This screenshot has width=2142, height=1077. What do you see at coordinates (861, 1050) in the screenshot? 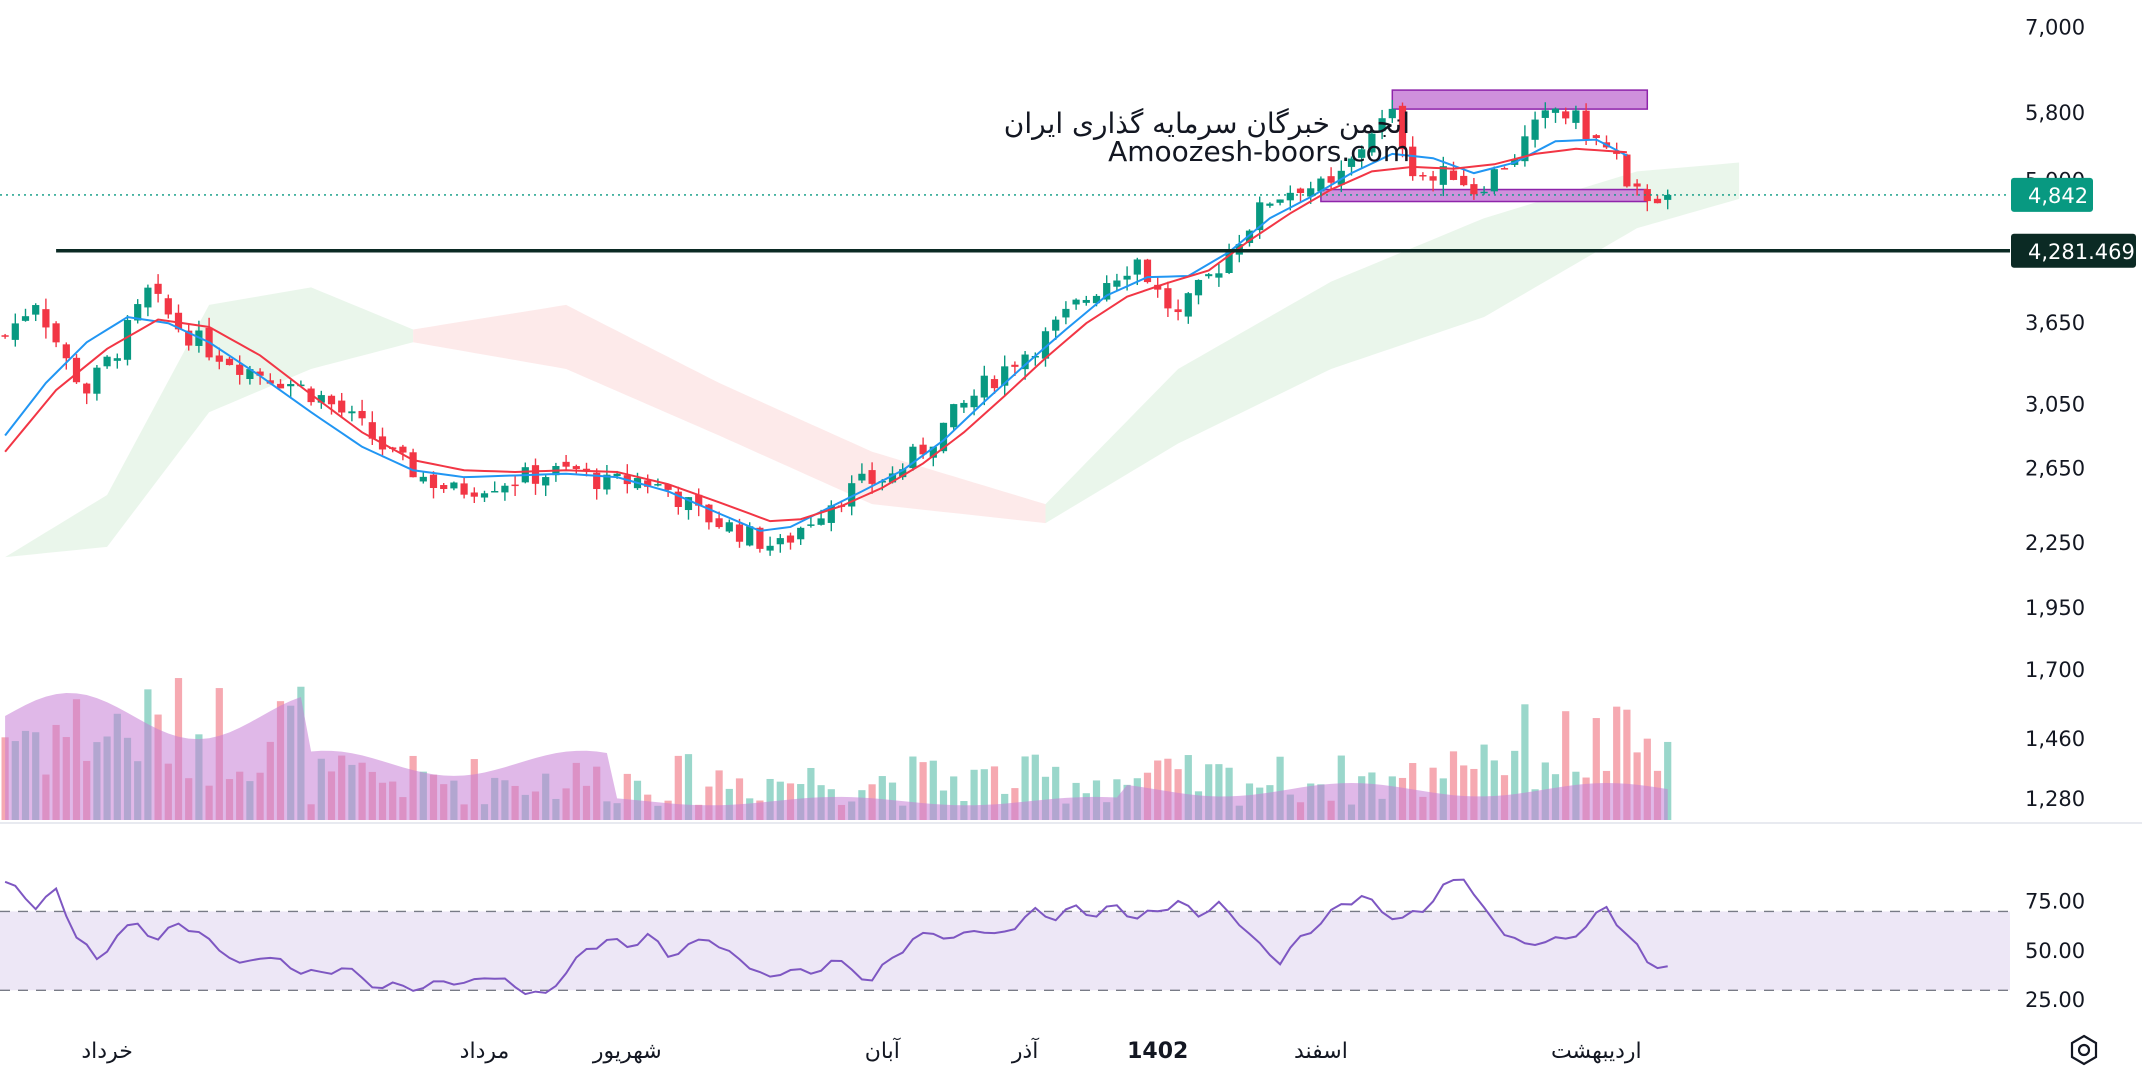
I see `time-axis: خرداد مرداد شهریور آبان آذر 1402 اسفند اردیبهشت` at bounding box center [861, 1050].